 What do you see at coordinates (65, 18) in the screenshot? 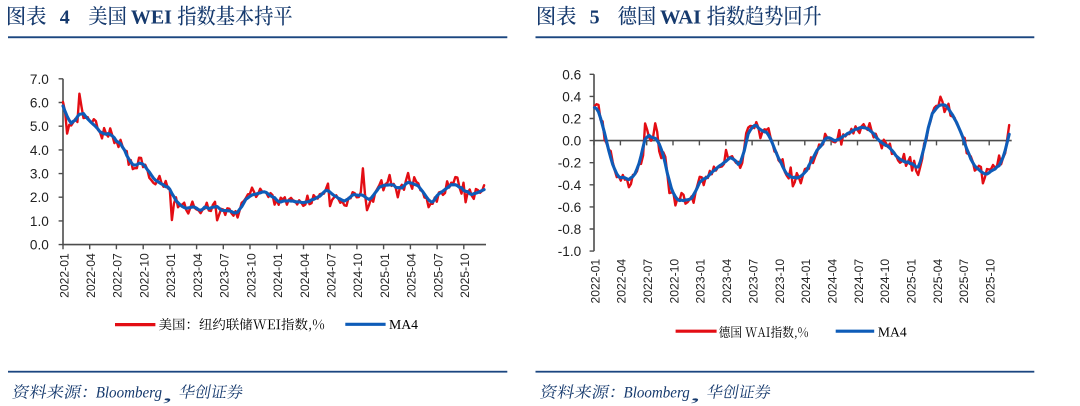
I see `svg-text: 4` at bounding box center [65, 18].